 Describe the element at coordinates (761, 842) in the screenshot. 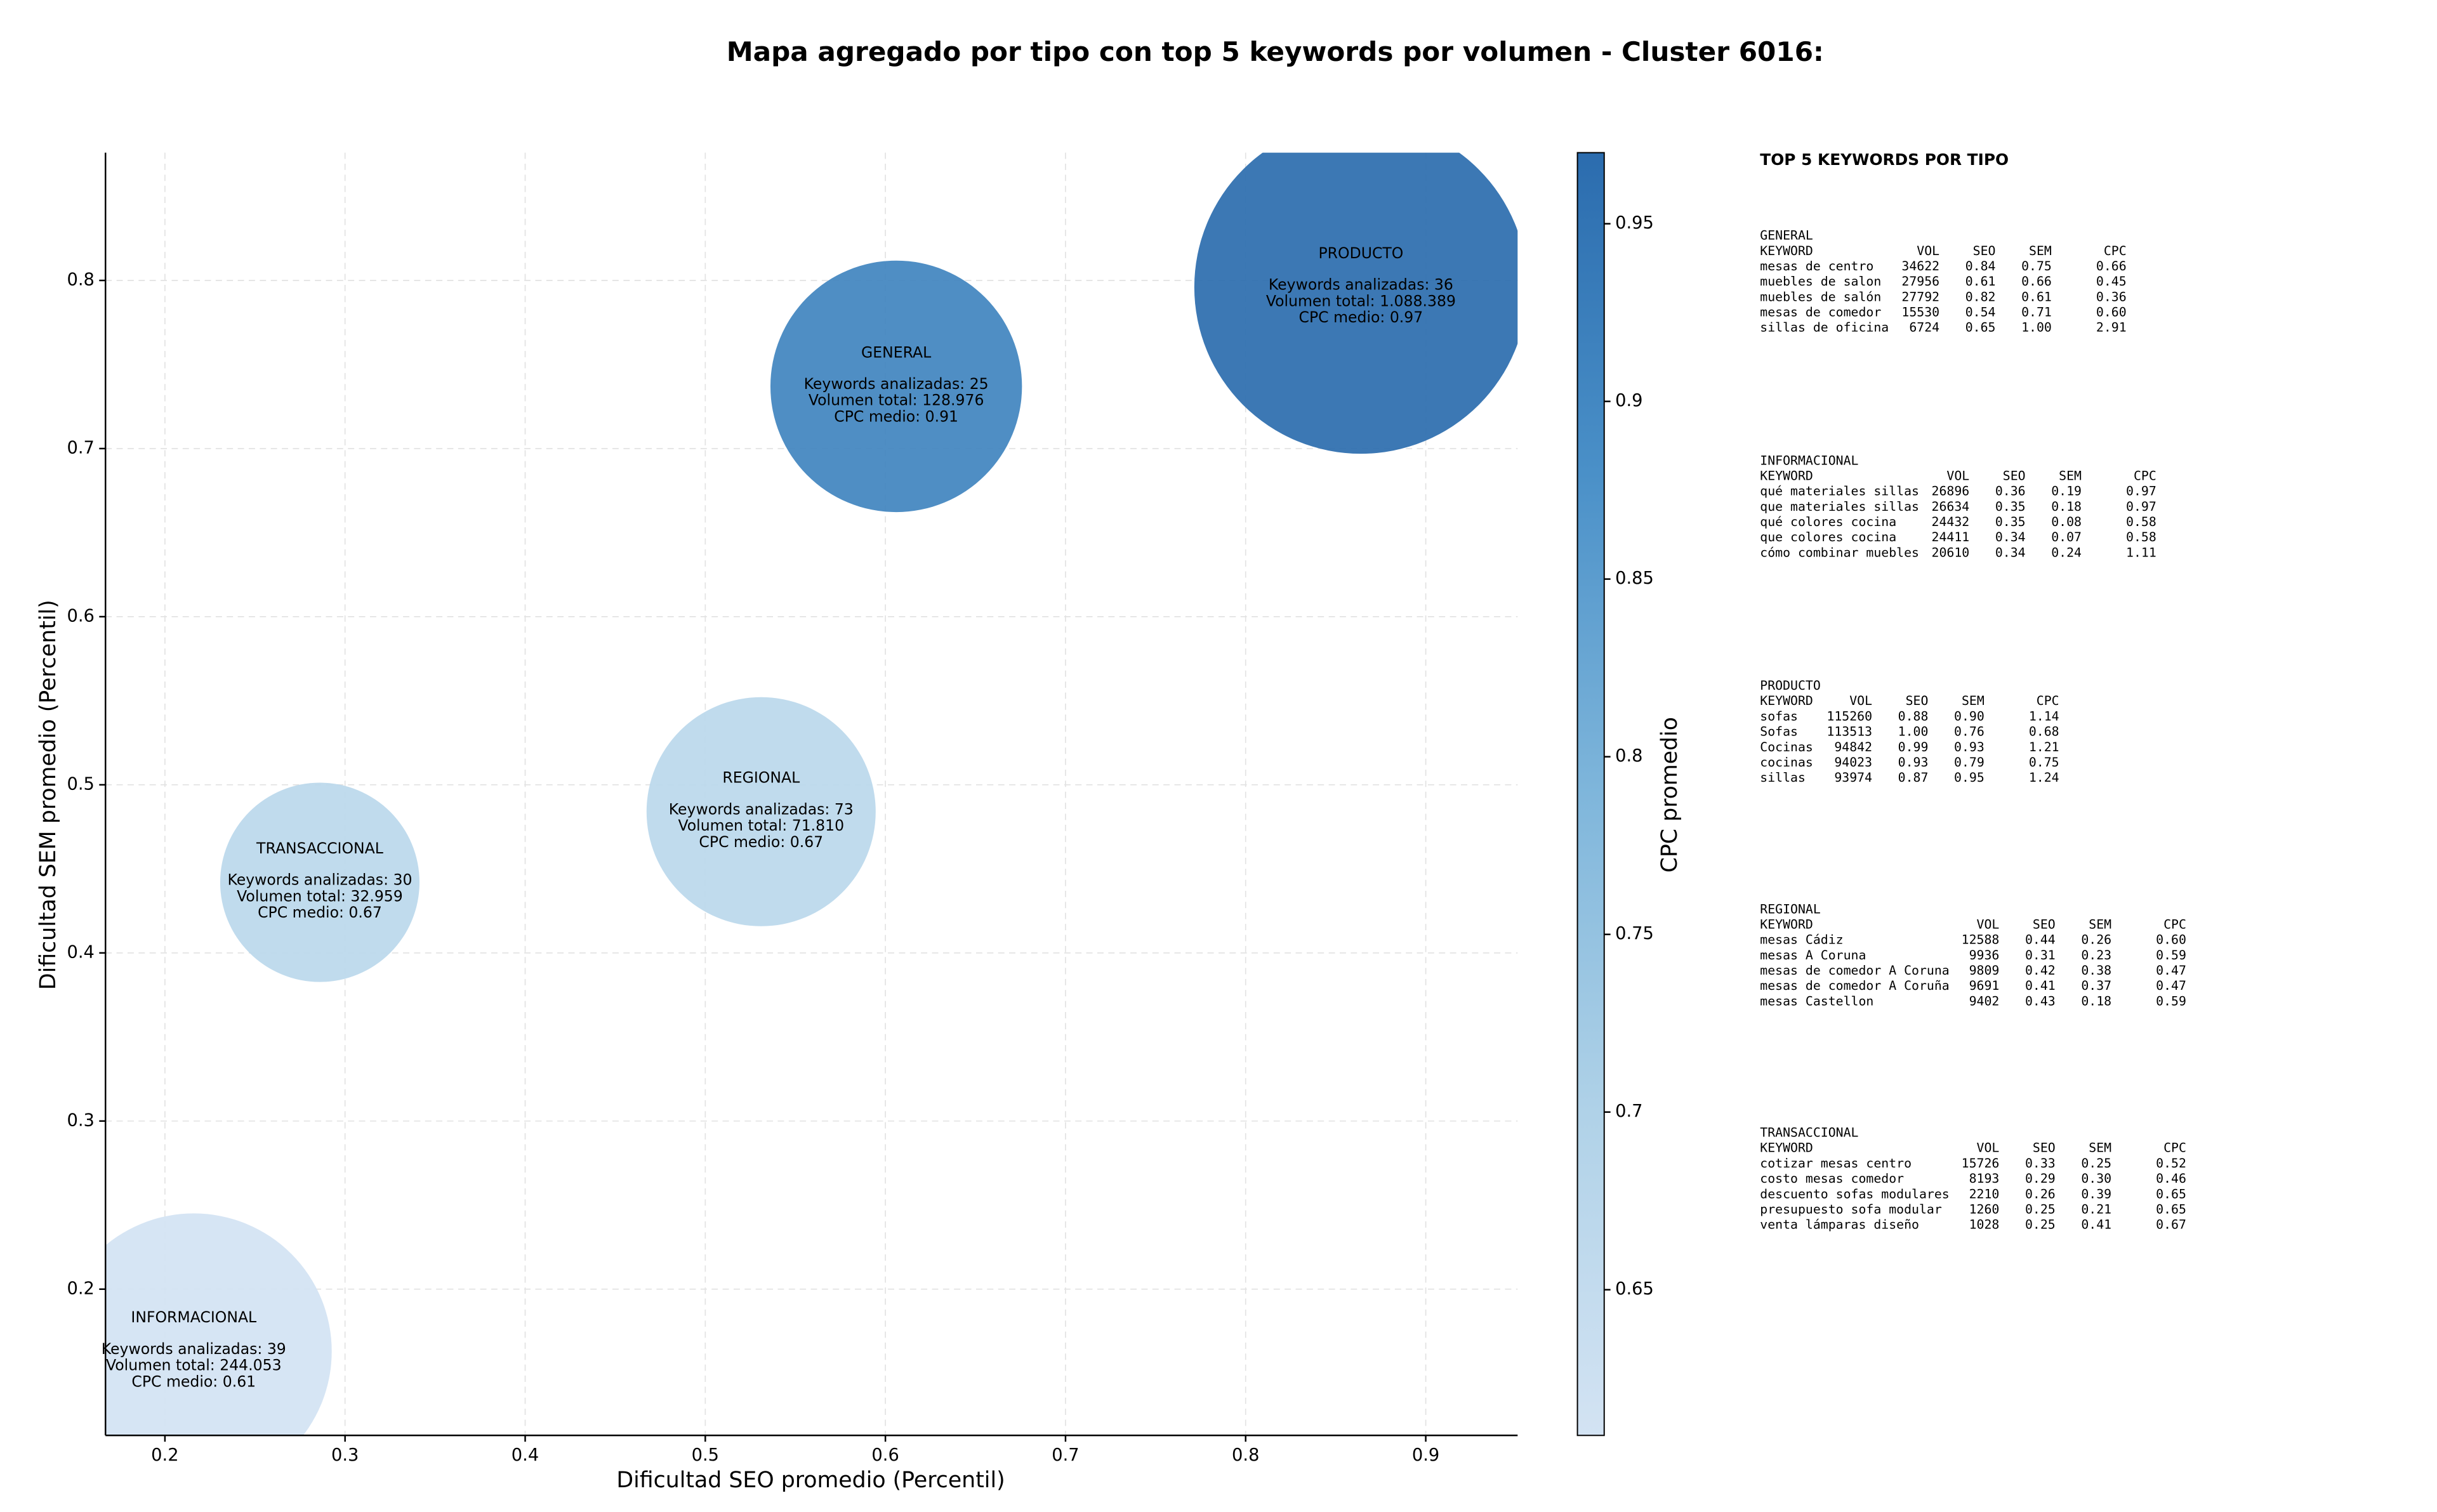

I see `bubble-annotation: CPC medio: 0.67` at that location.